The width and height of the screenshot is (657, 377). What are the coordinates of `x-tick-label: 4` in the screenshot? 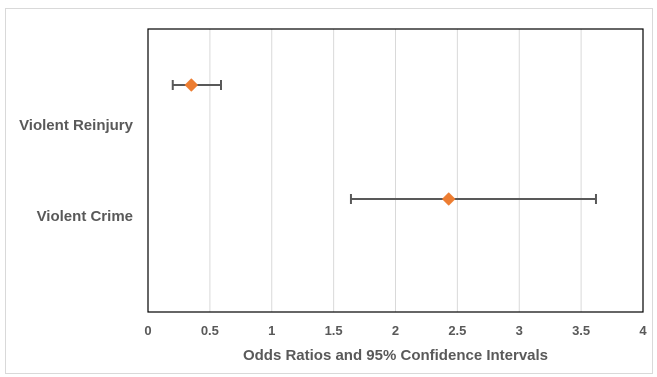 It's located at (643, 330).